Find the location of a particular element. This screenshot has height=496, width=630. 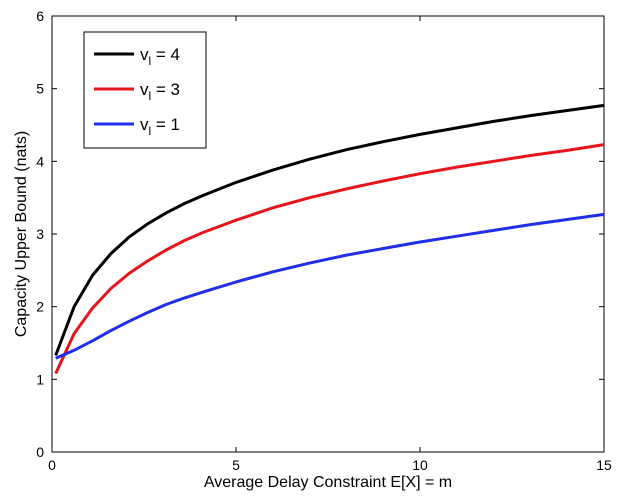

x-axis-label: Average Delay Constraint E[X] = m is located at coordinates (328, 482).